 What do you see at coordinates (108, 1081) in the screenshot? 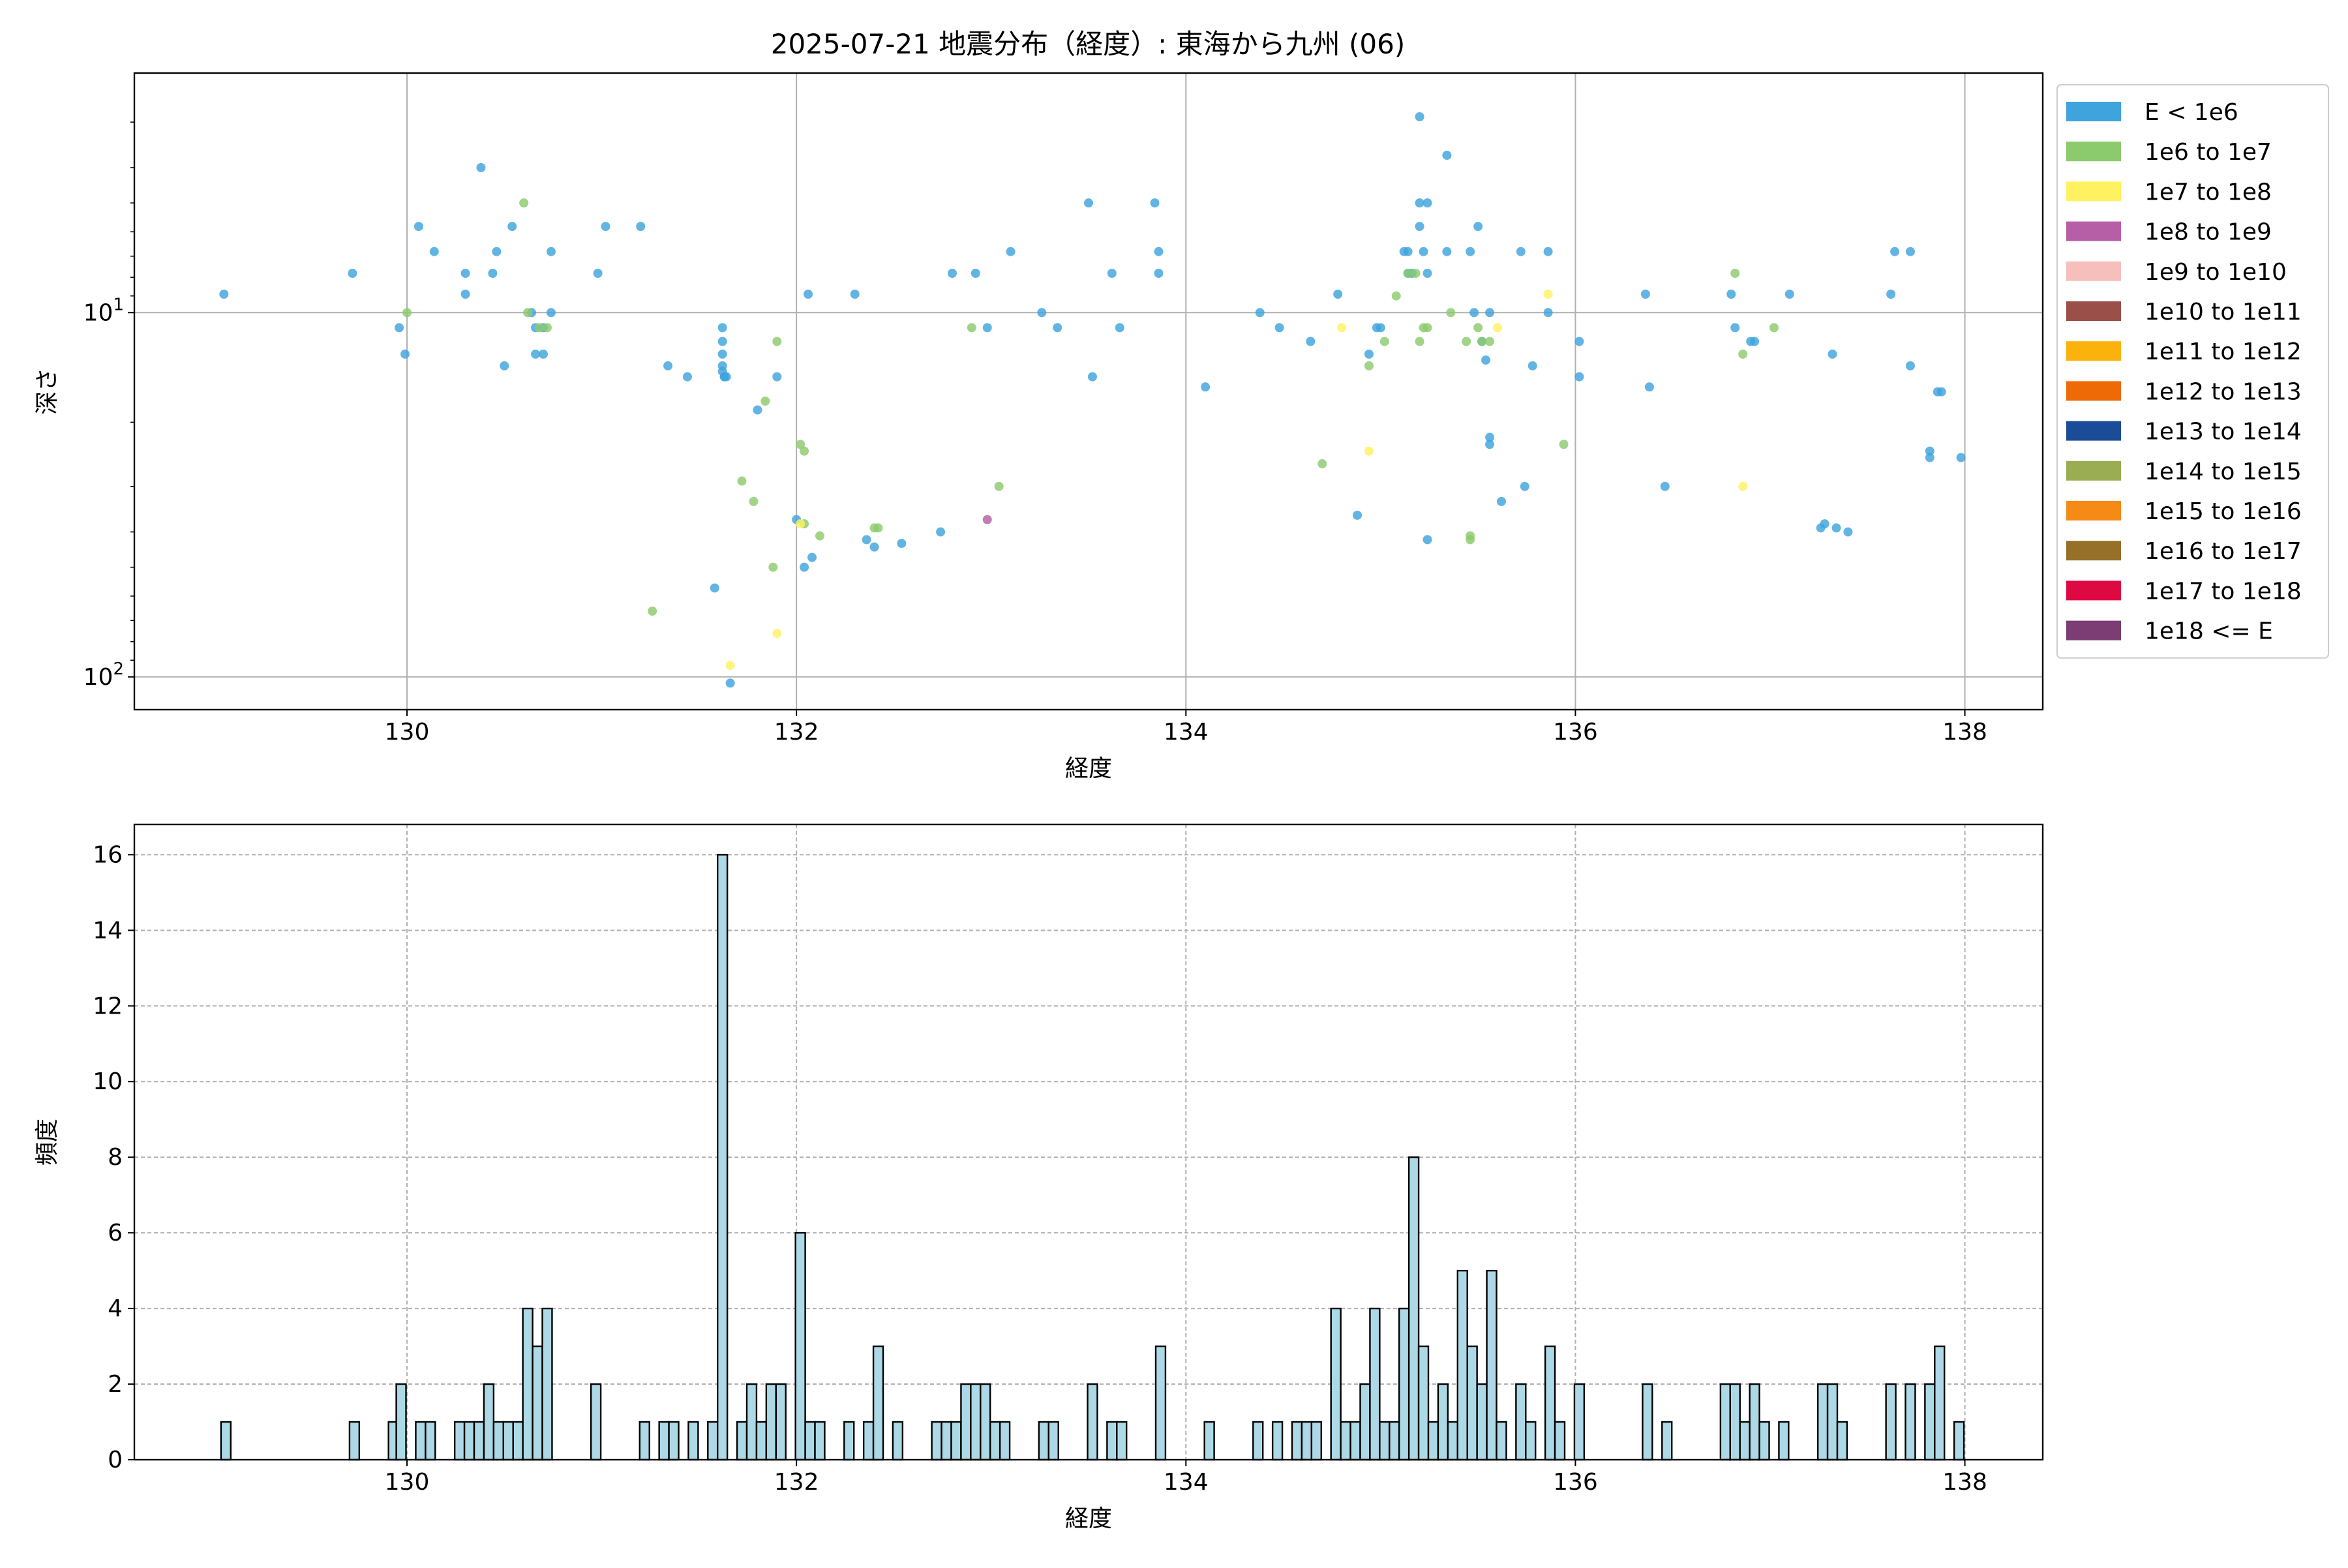
I see `histogram-y-tick-label: 10` at bounding box center [108, 1081].